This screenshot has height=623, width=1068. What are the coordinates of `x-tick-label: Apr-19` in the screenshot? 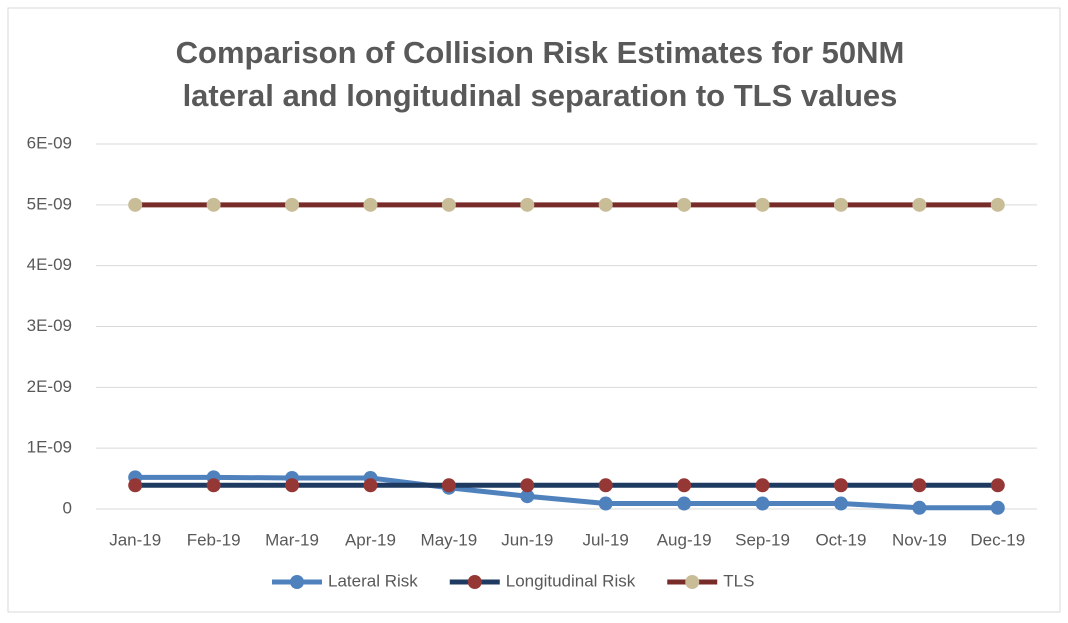 It's located at (370, 539).